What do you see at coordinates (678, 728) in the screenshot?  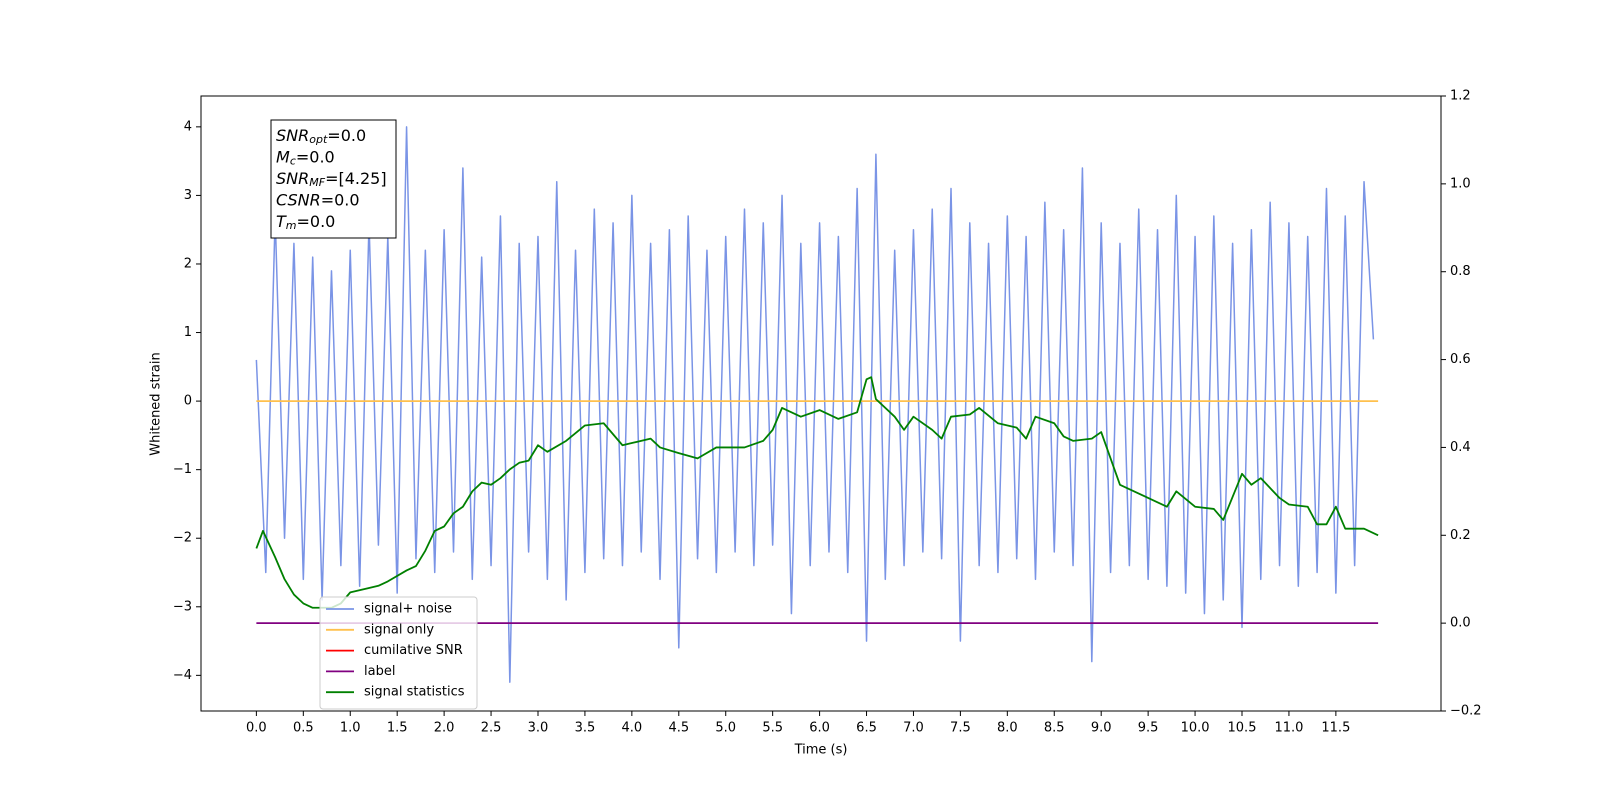 I see `x-tick-label: 4.5` at bounding box center [678, 728].